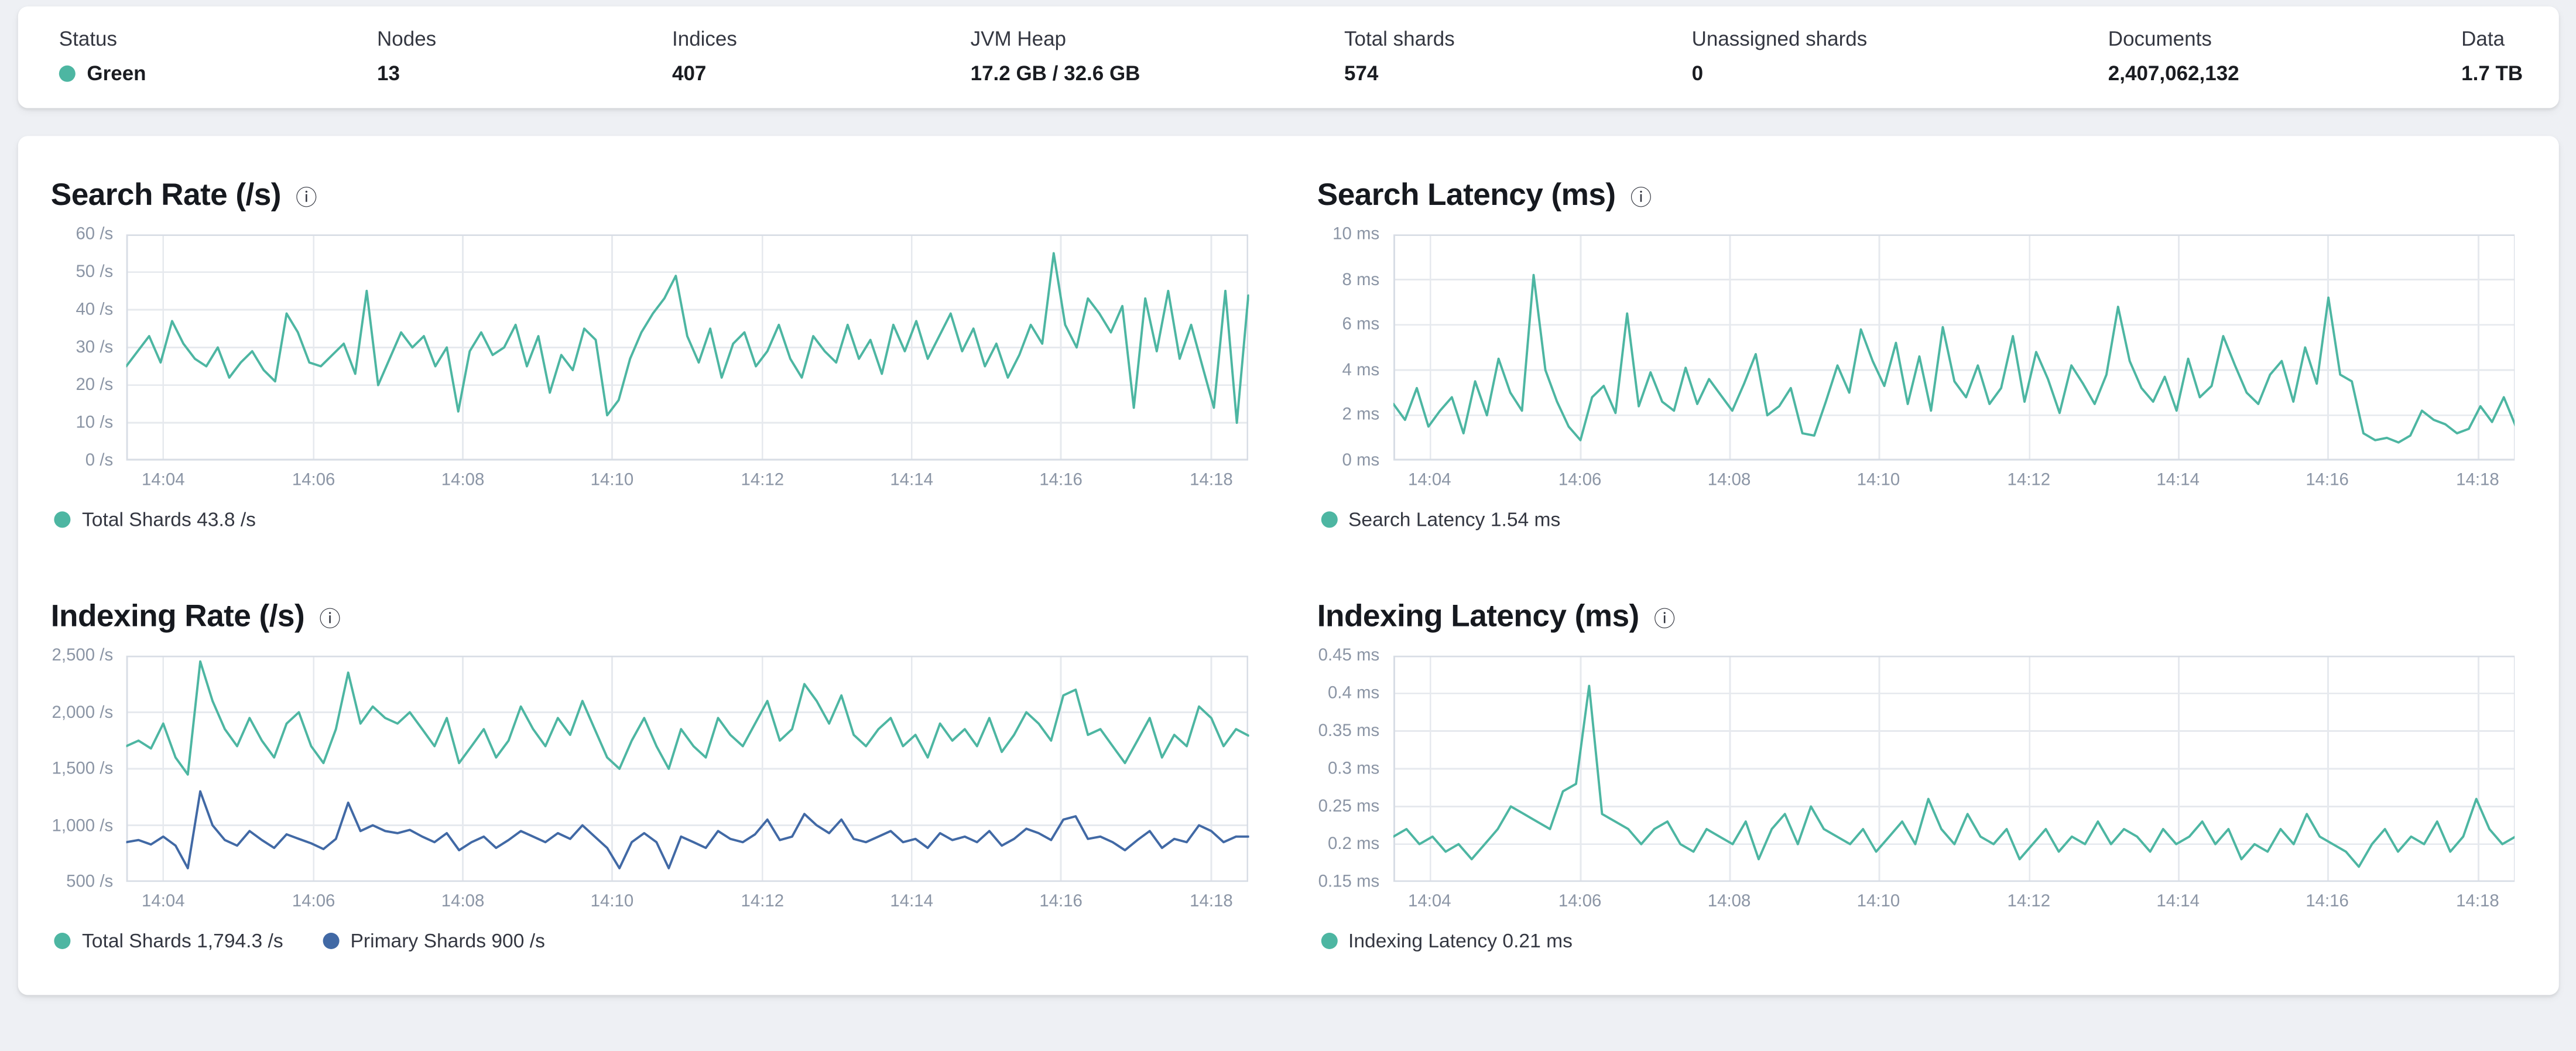 This screenshot has height=1051, width=2576. What do you see at coordinates (2492, 56) in the screenshot?
I see `stat-data: Data 1.7 TB` at bounding box center [2492, 56].